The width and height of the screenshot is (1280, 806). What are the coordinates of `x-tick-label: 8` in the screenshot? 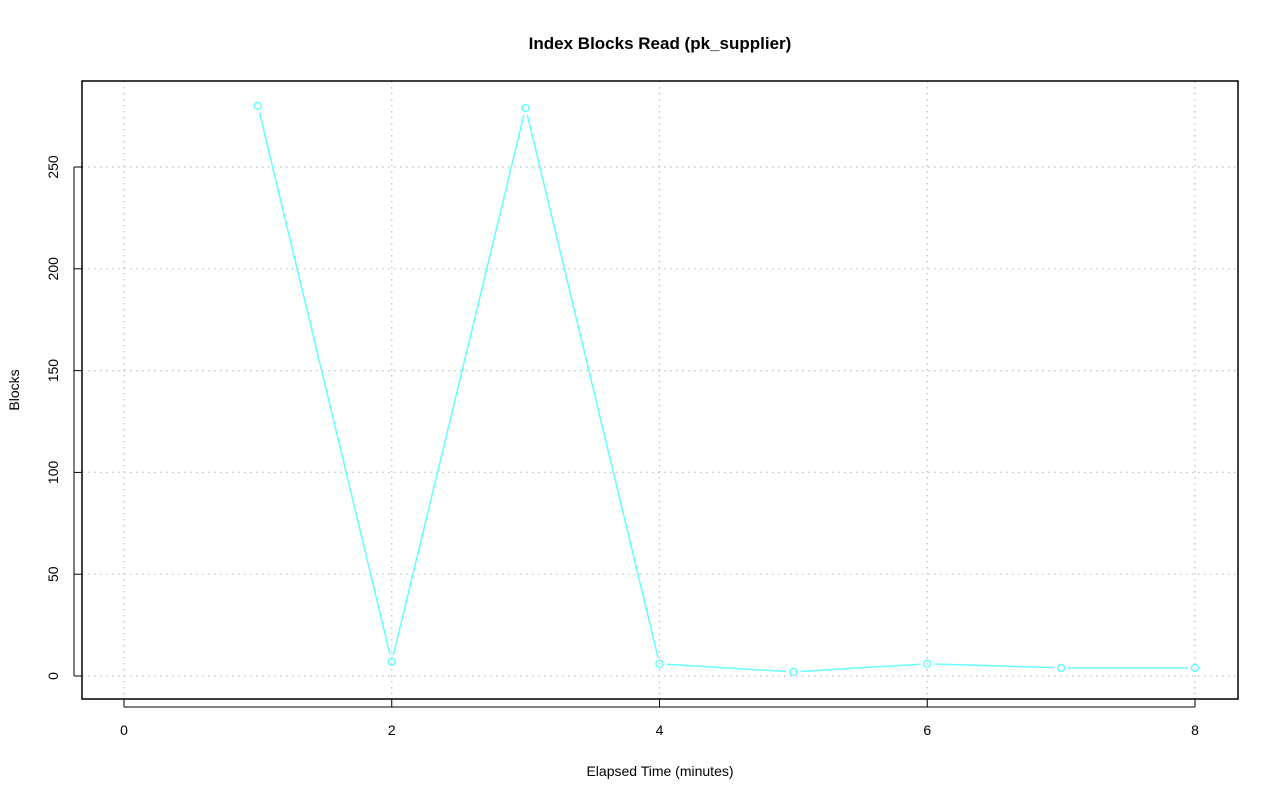 It's located at (1195, 730).